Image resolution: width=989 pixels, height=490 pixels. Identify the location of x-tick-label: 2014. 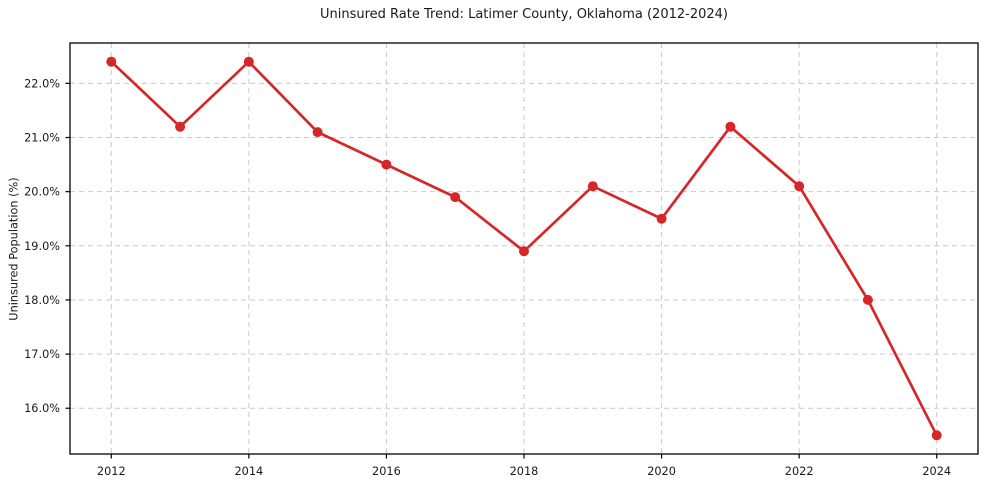
(248, 471).